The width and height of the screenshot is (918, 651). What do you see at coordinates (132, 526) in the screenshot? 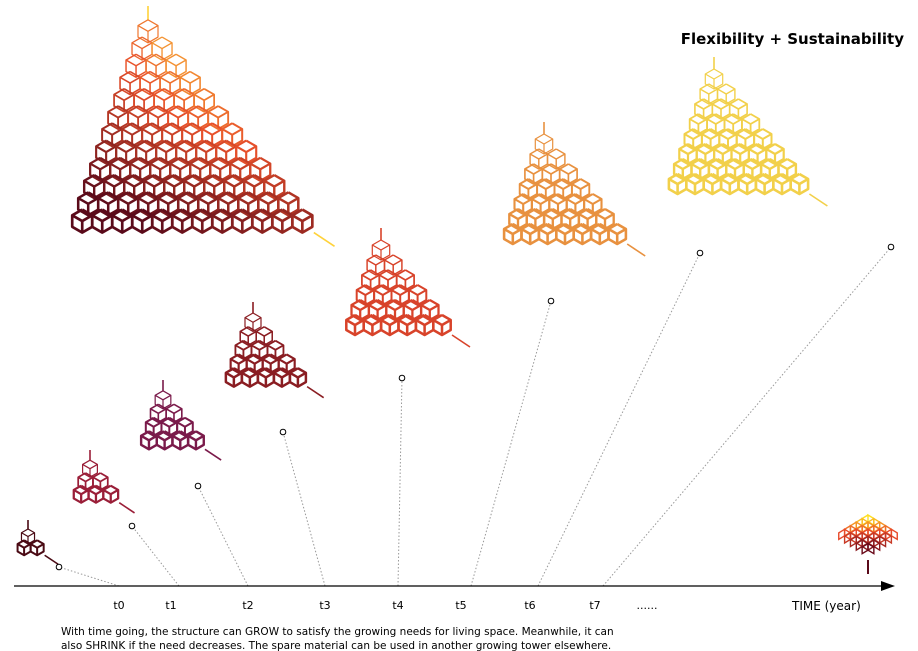
I see `marker-t1` at bounding box center [132, 526].